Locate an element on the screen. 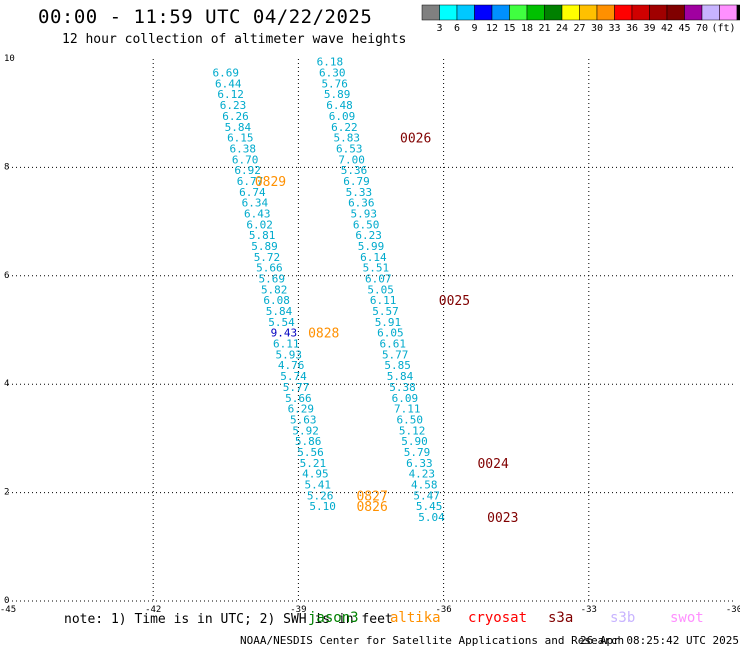 This screenshot has width=740, height=650. legend-label: 24 is located at coordinates (562, 28).